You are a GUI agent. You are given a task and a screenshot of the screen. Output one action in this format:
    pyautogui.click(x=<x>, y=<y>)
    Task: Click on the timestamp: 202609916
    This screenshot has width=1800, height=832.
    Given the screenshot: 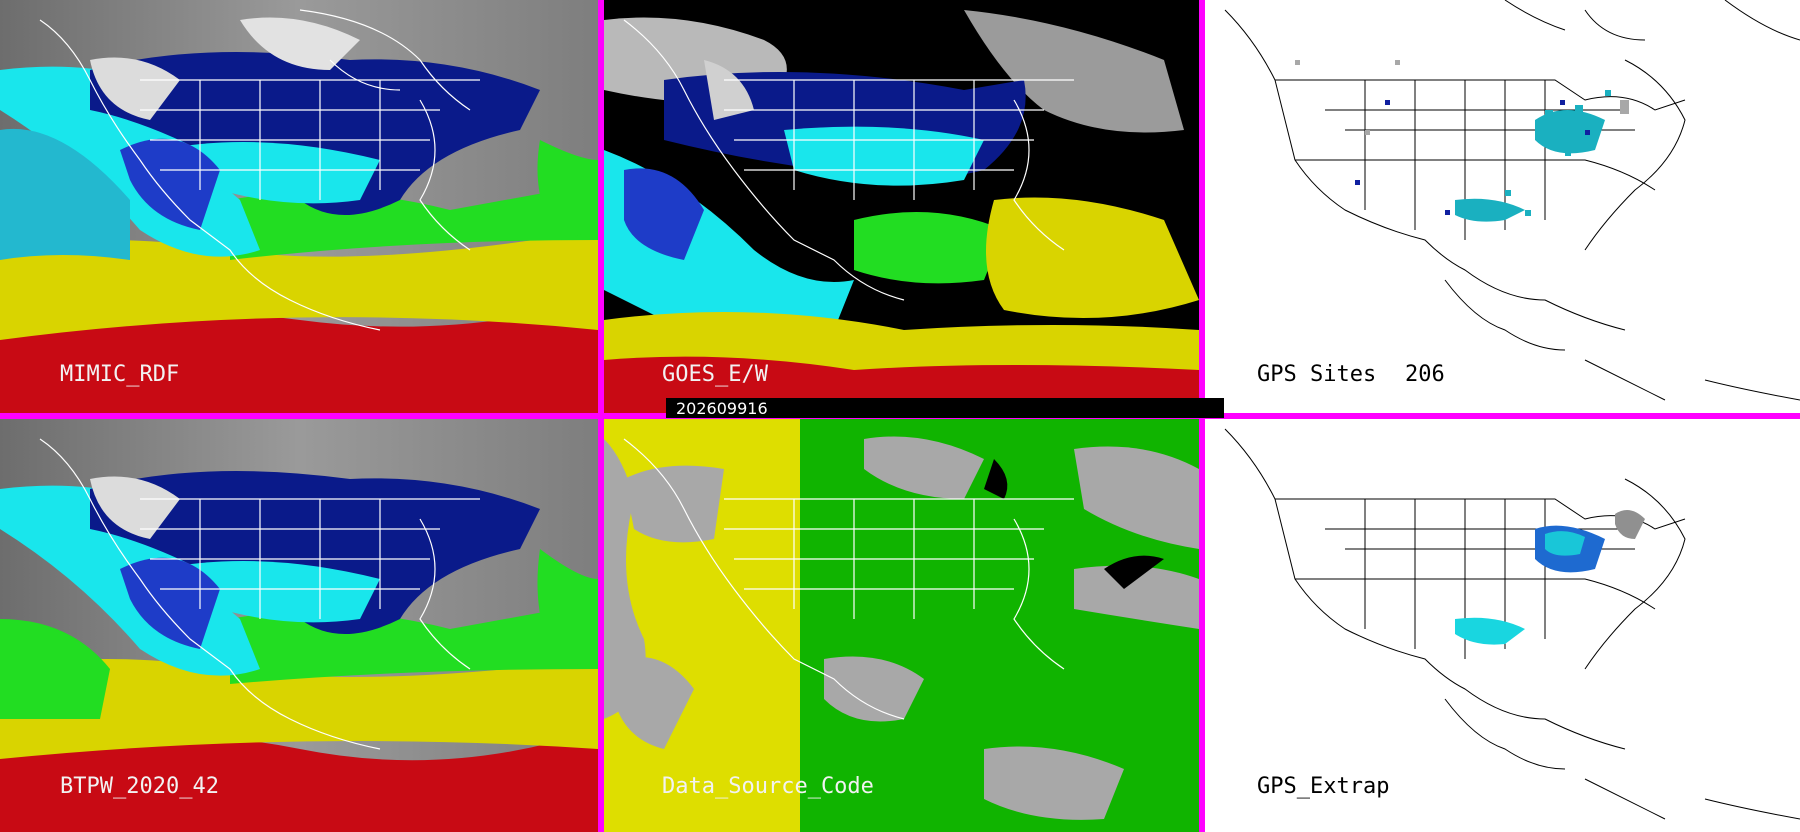 What is the action you would take?
    pyautogui.click(x=722, y=408)
    